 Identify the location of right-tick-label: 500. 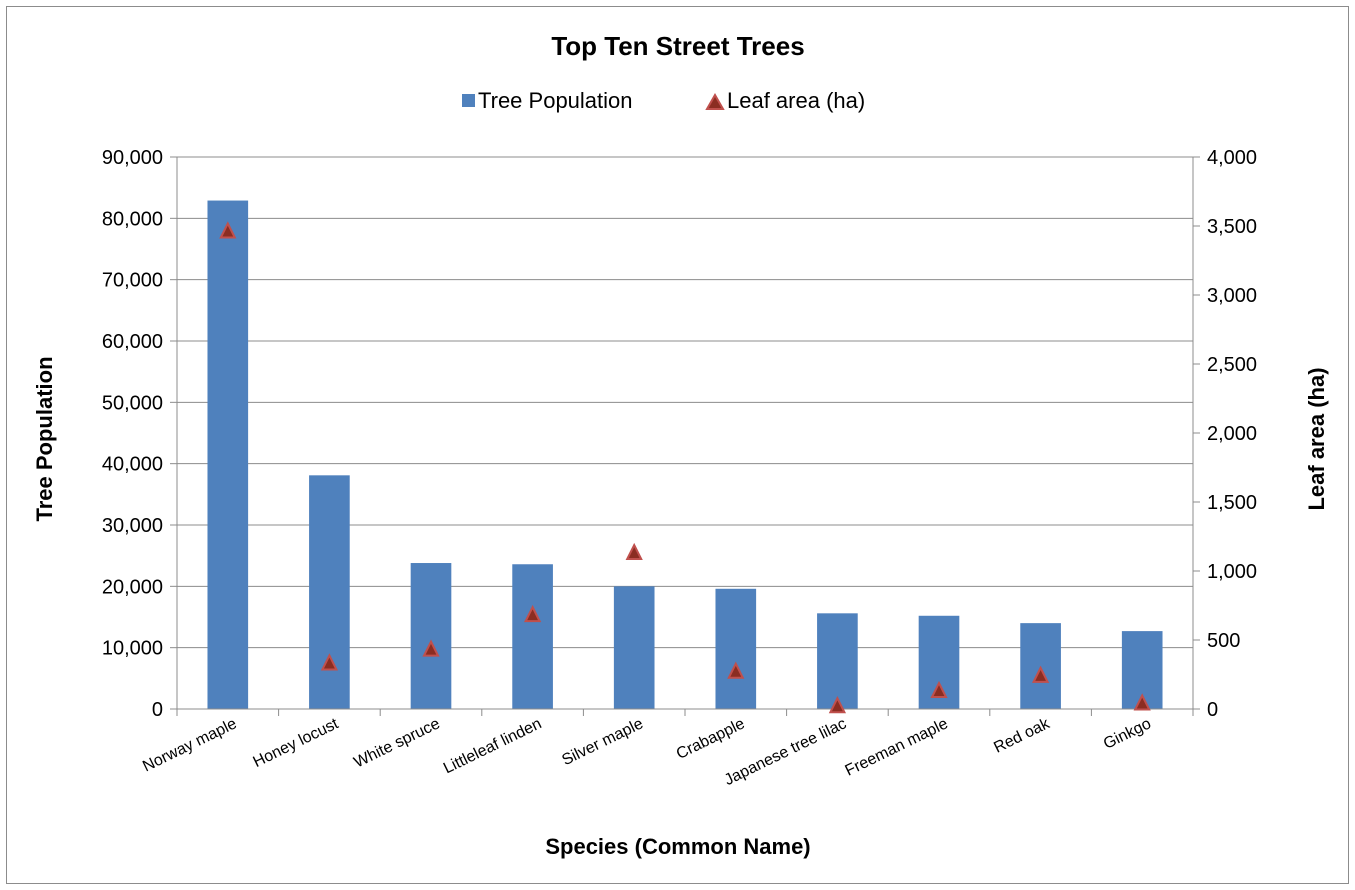
(1223, 641).